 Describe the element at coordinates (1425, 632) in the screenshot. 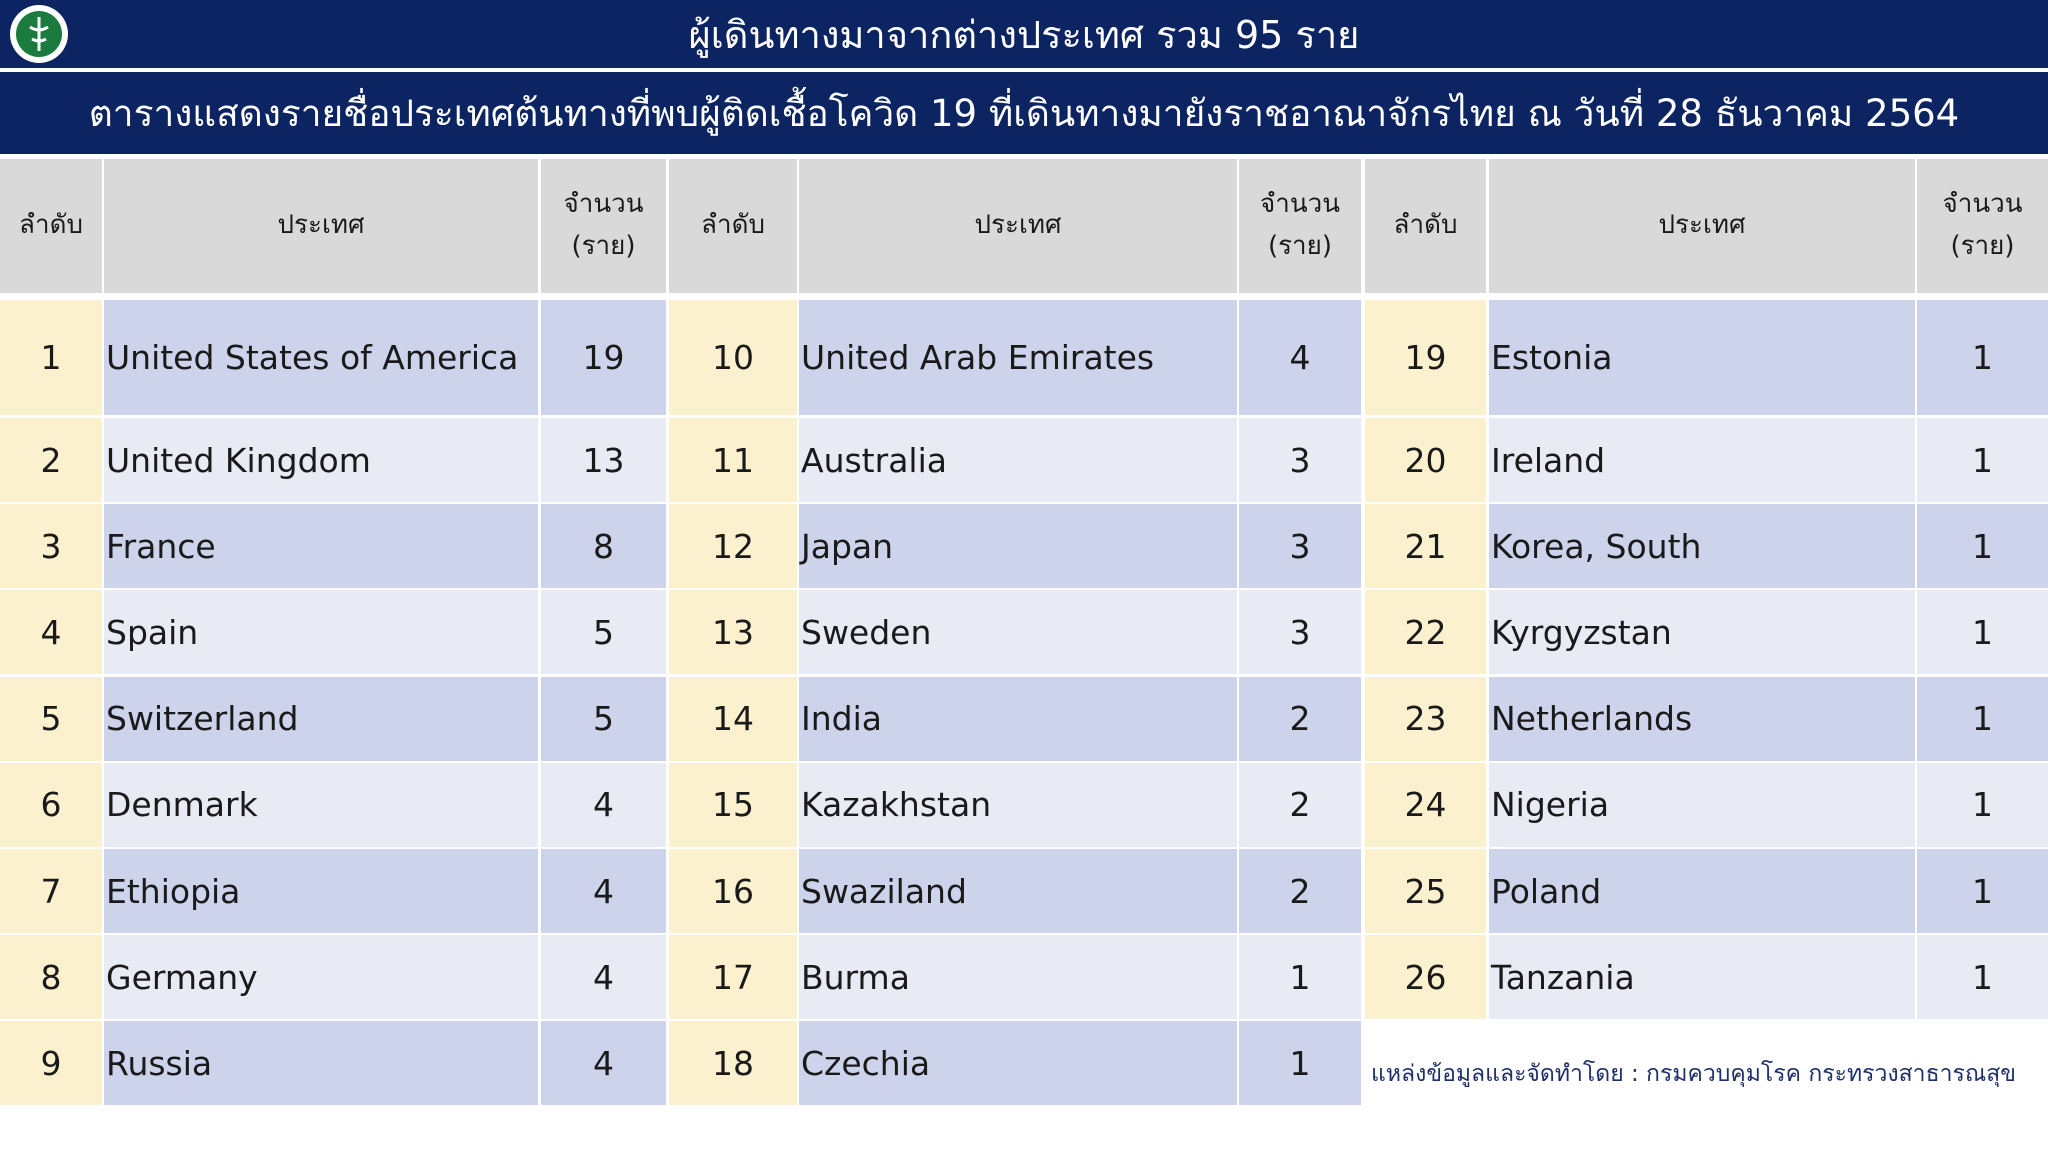

I see `rank: 22` at that location.